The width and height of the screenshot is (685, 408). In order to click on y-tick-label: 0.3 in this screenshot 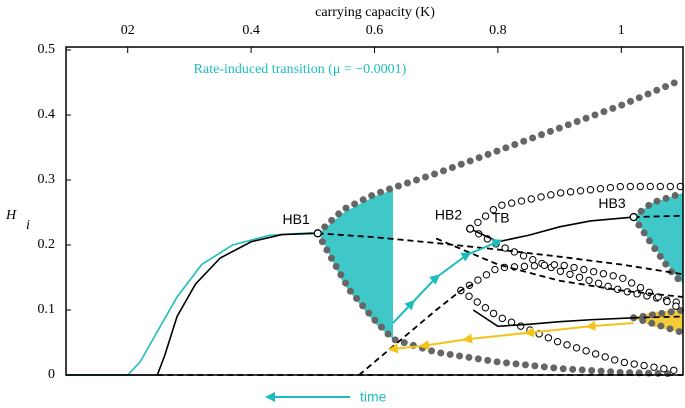, I will do `click(47, 179)`.